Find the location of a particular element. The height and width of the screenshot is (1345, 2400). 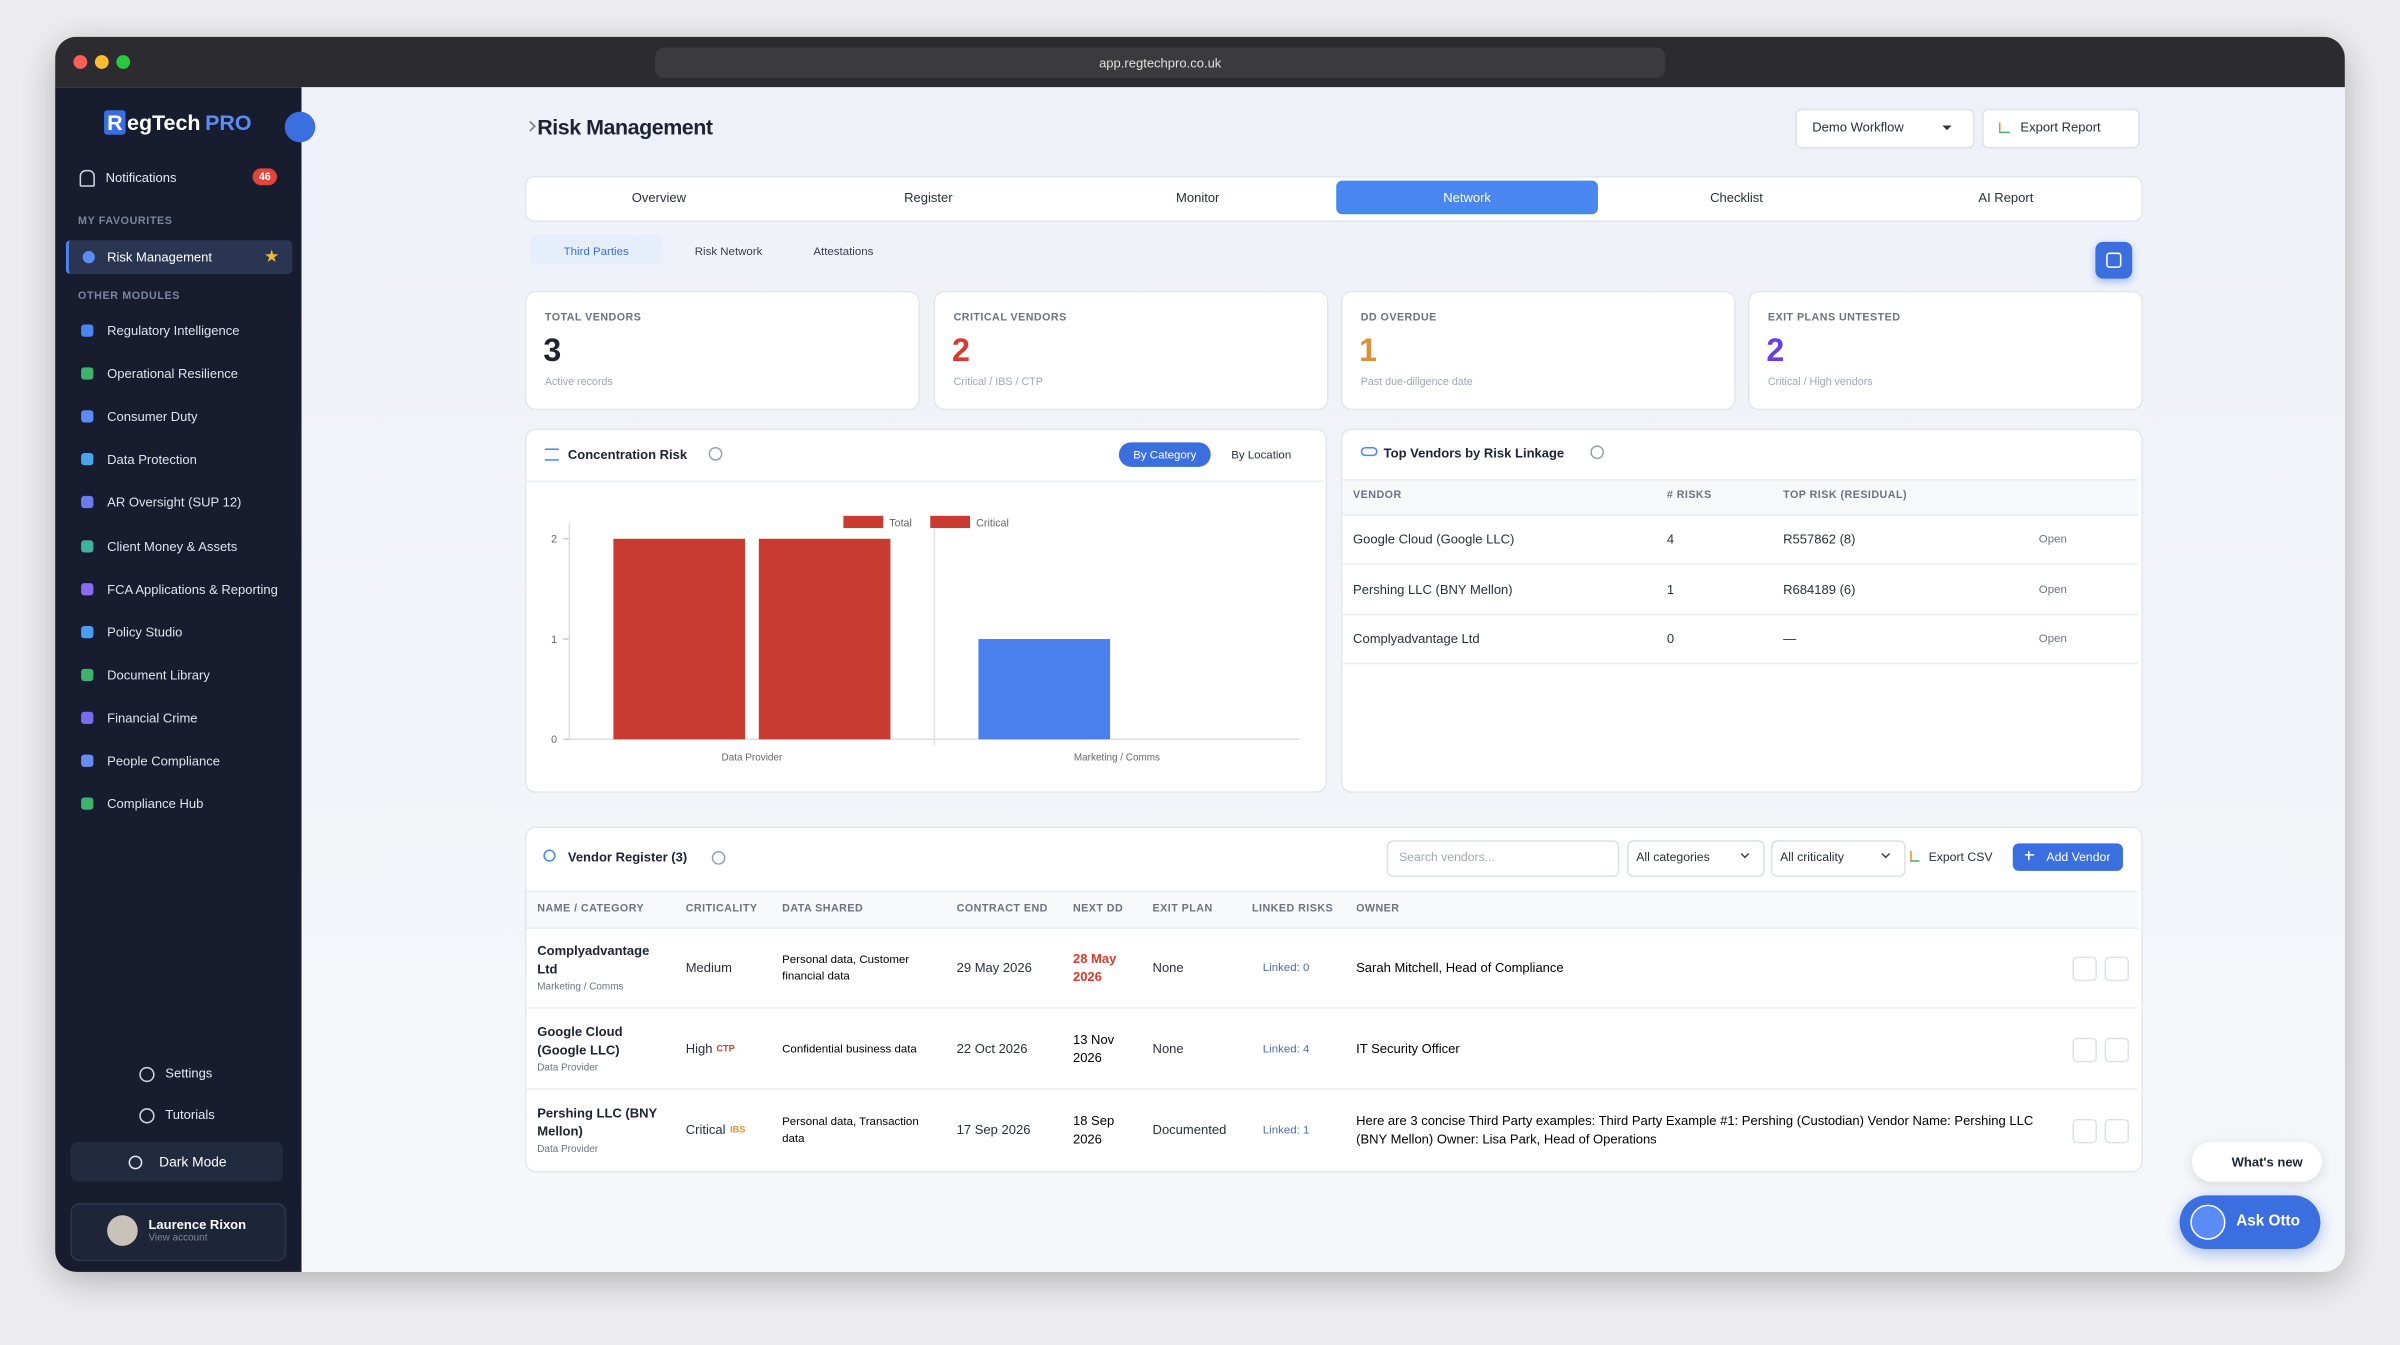

module-link: Financial Crime is located at coordinates (152, 718).